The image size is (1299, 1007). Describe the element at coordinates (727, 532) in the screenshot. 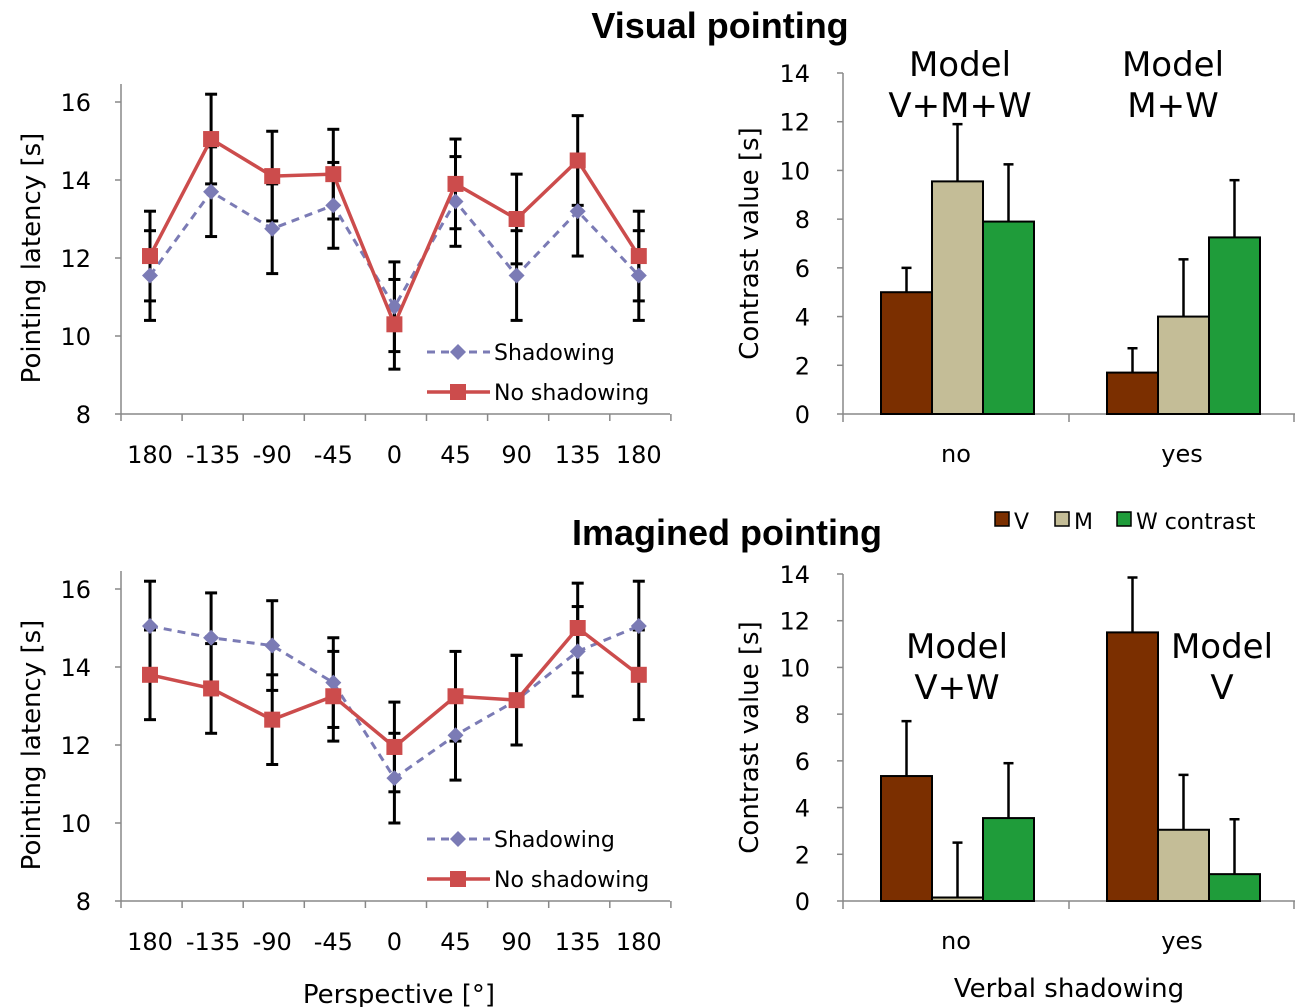

I see `title-imagined-pointing: Imagined pointing` at that location.